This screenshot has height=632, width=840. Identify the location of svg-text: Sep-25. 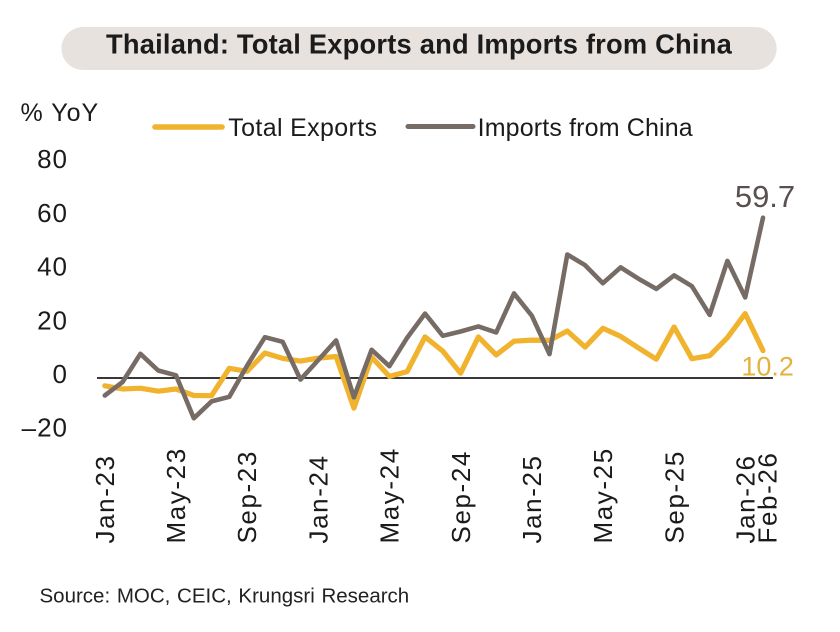
(674, 496).